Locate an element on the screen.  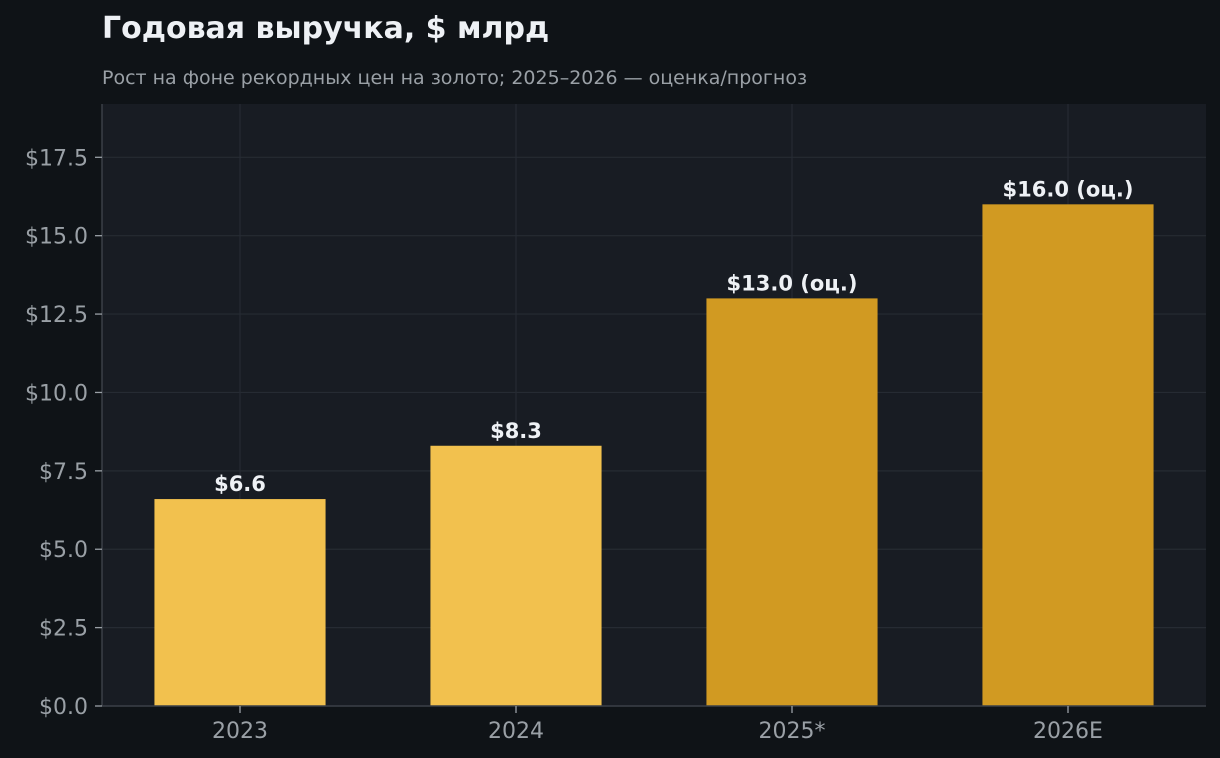
bar-2024 is located at coordinates (516, 575).